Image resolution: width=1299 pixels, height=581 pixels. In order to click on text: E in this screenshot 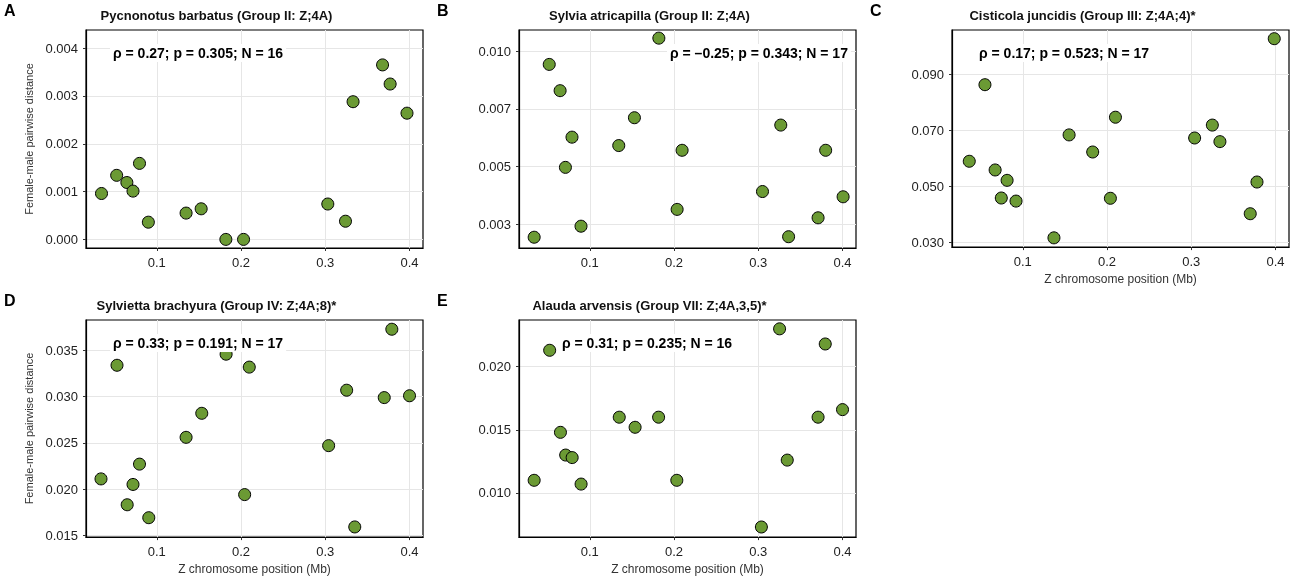, I will do `click(442, 300)`.